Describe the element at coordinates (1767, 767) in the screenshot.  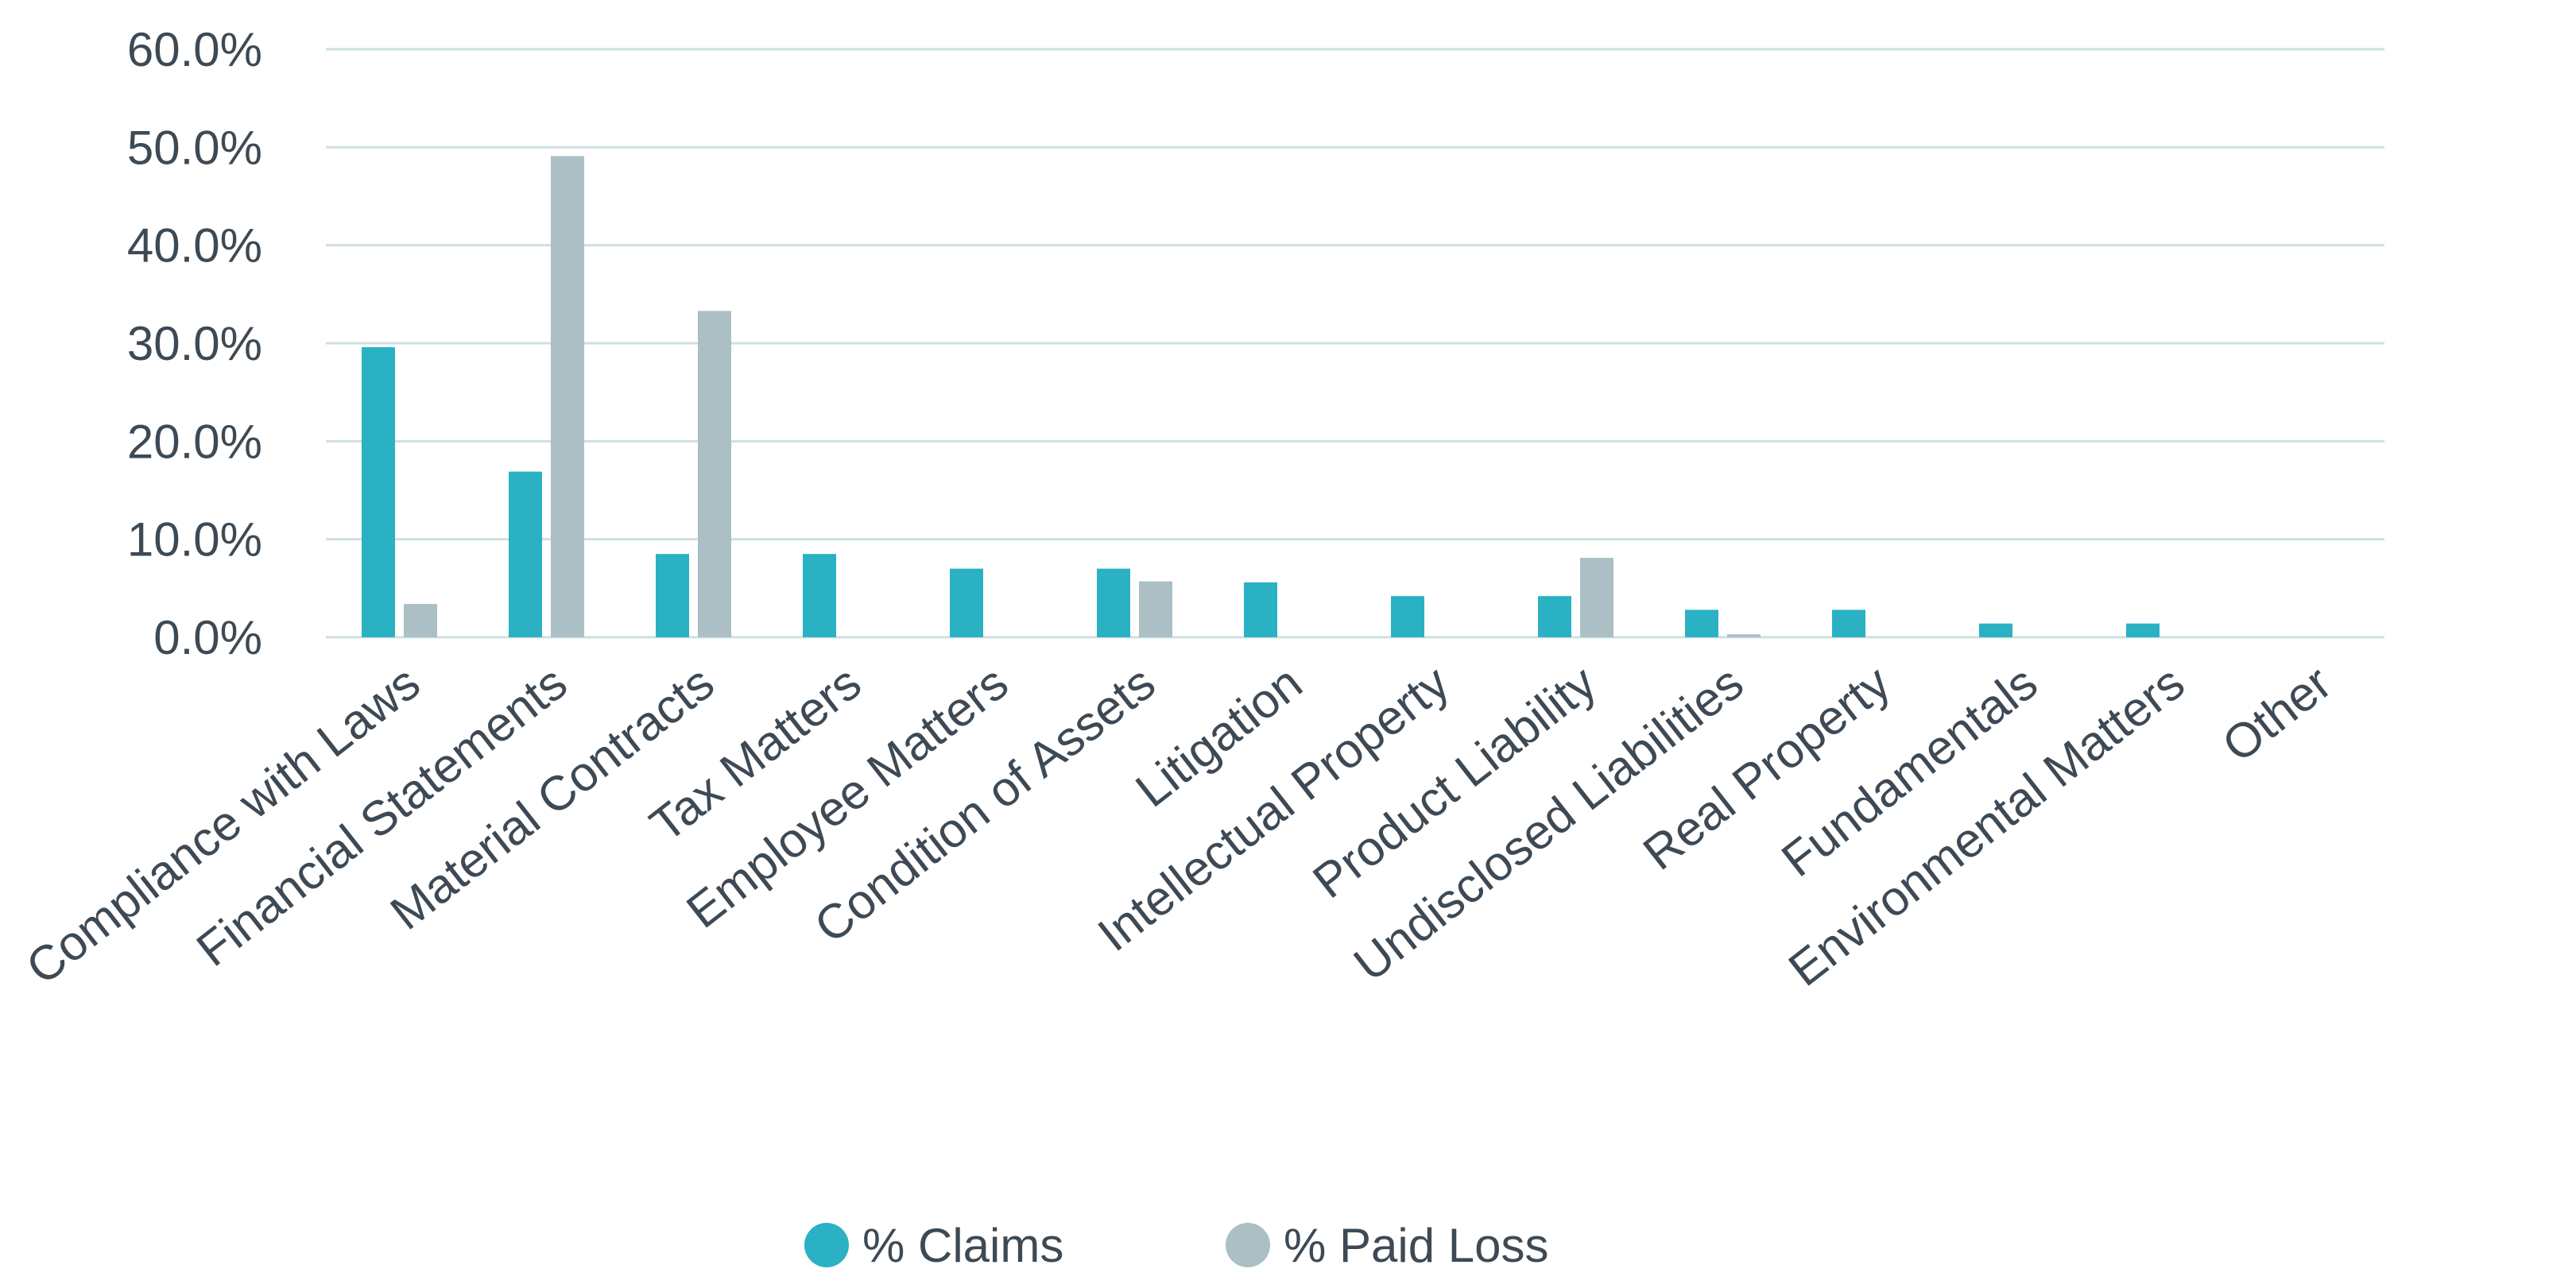
I see `x-tick-label: Real Property` at that location.